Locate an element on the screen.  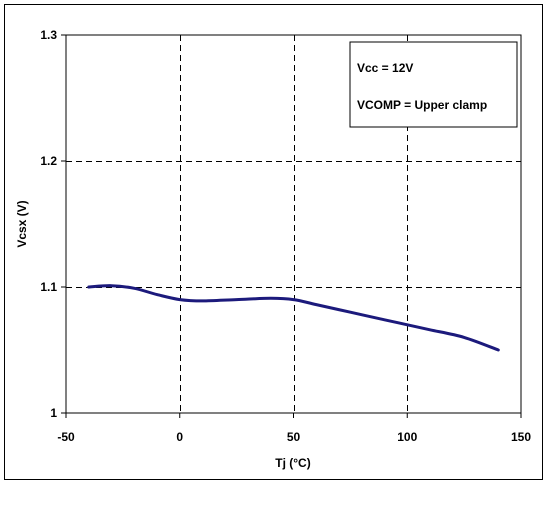
x-axis-label: Tj (°C) is located at coordinates (292, 463).